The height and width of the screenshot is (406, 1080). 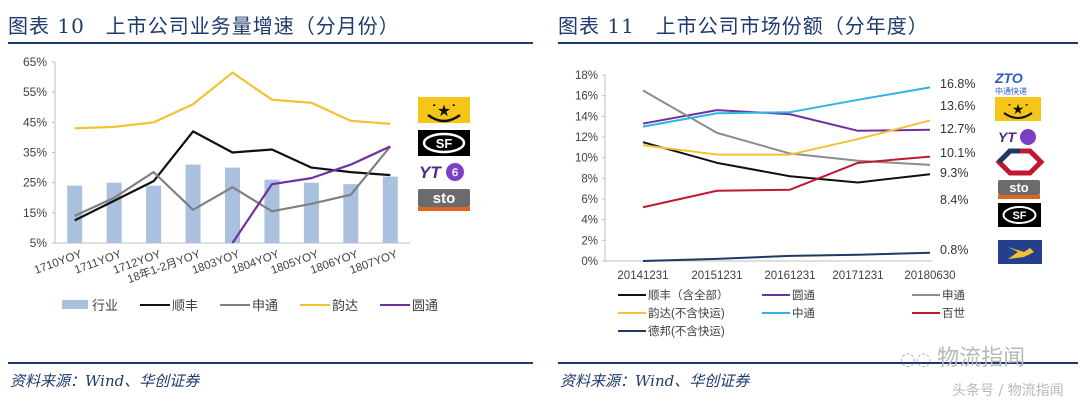 What do you see at coordinates (586, 97) in the screenshot?
I see `y-tick-label: 16%` at bounding box center [586, 97].